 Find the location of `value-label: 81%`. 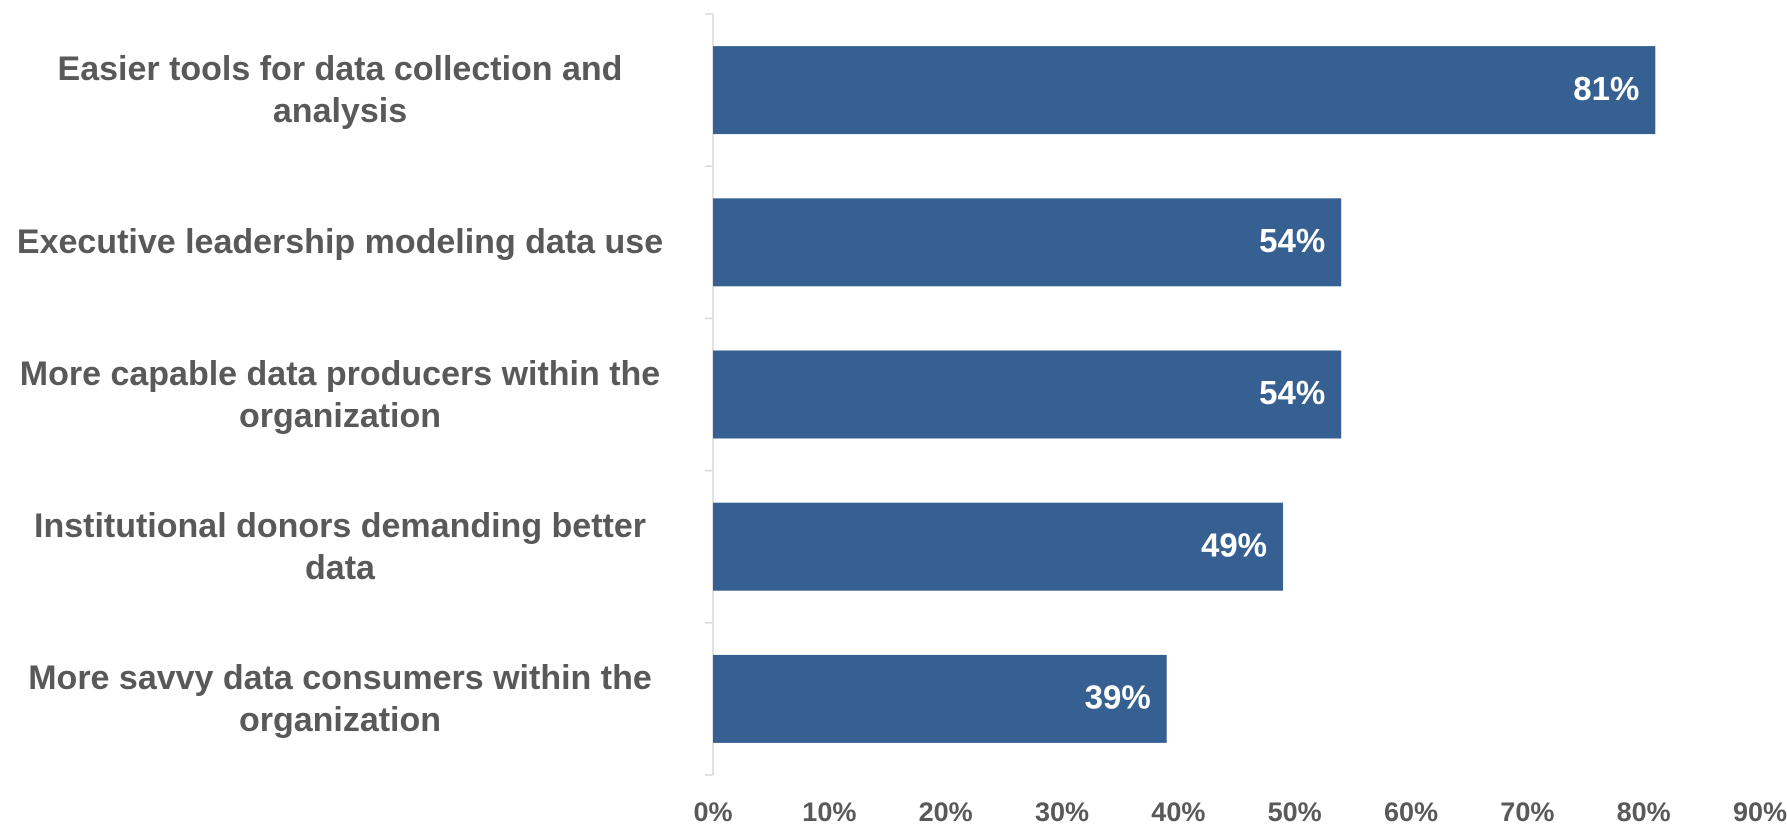

value-label: 81% is located at coordinates (1606, 88).